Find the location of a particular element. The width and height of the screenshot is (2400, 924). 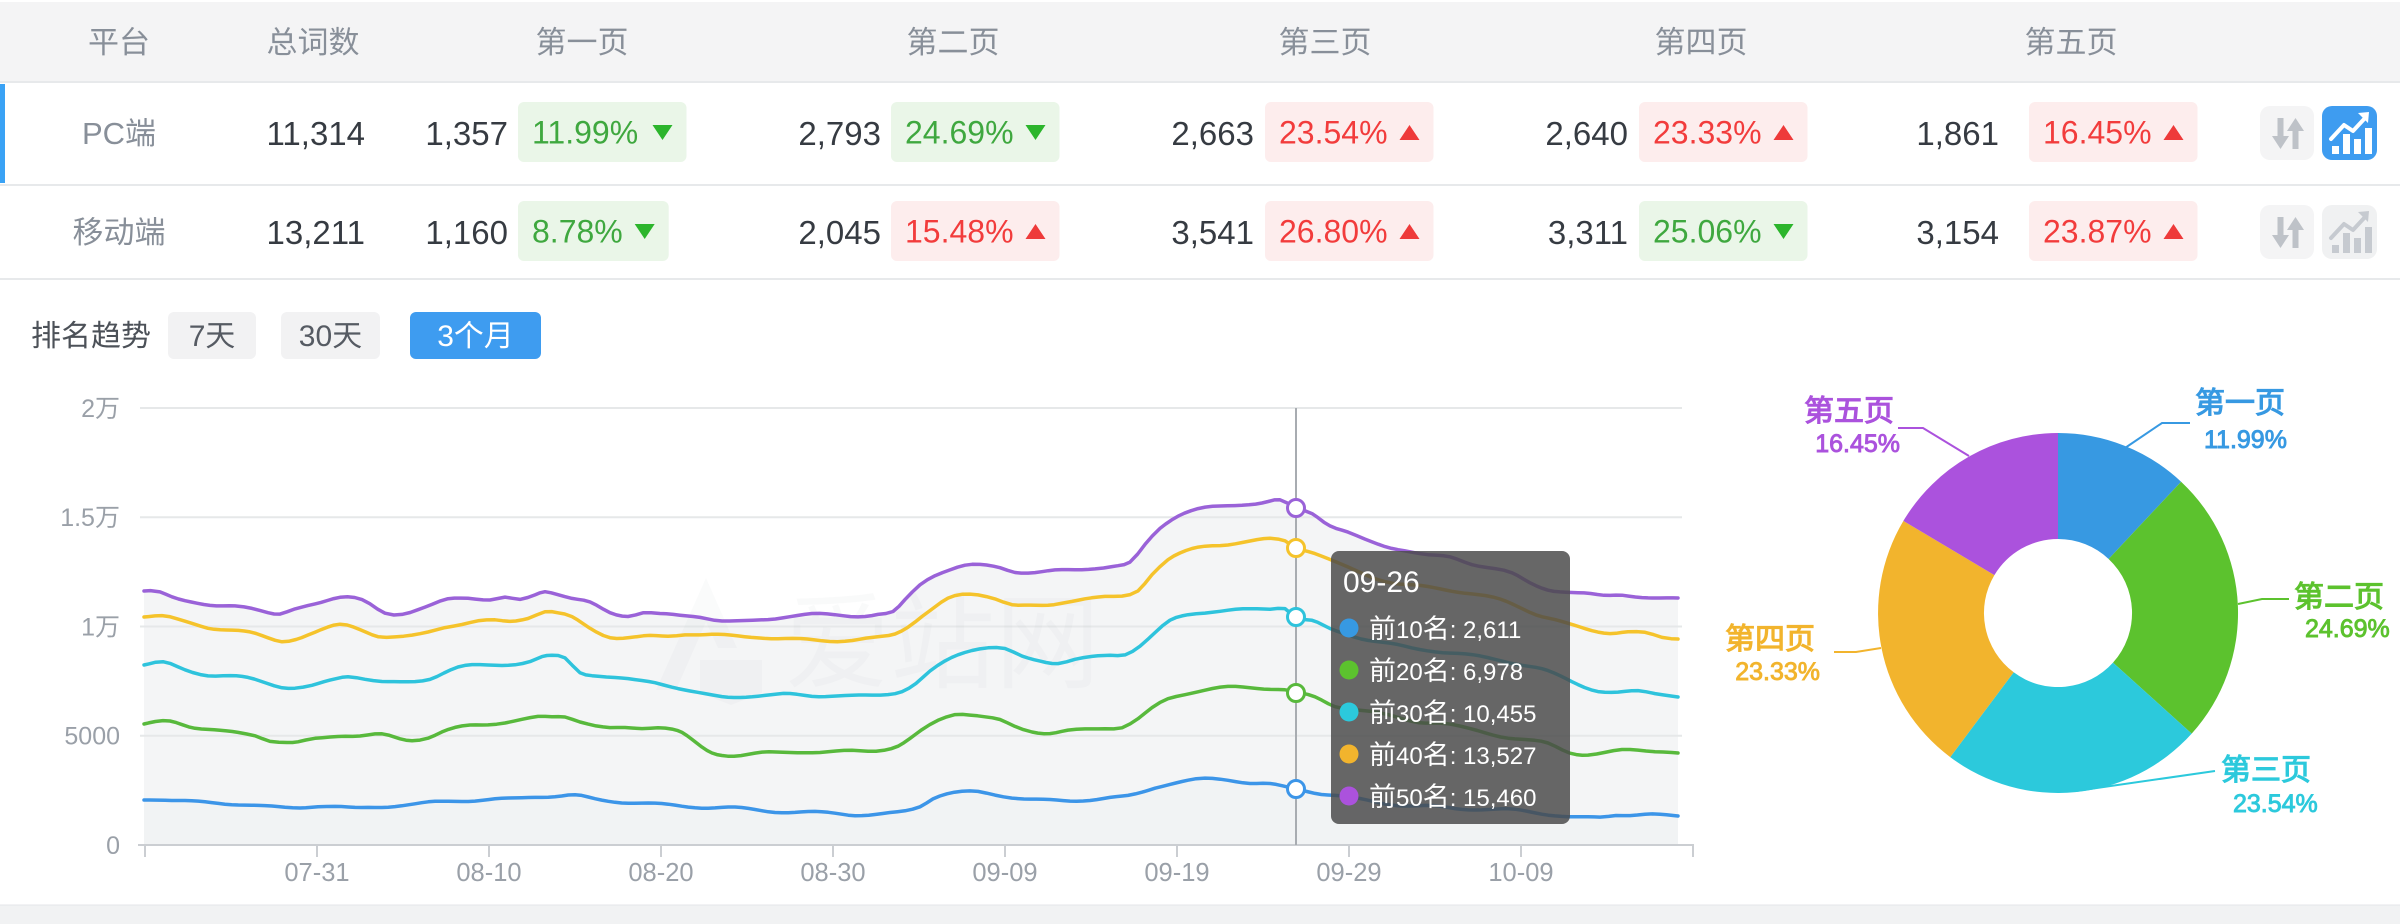

svg-text: 1,861 is located at coordinates (1957, 133).